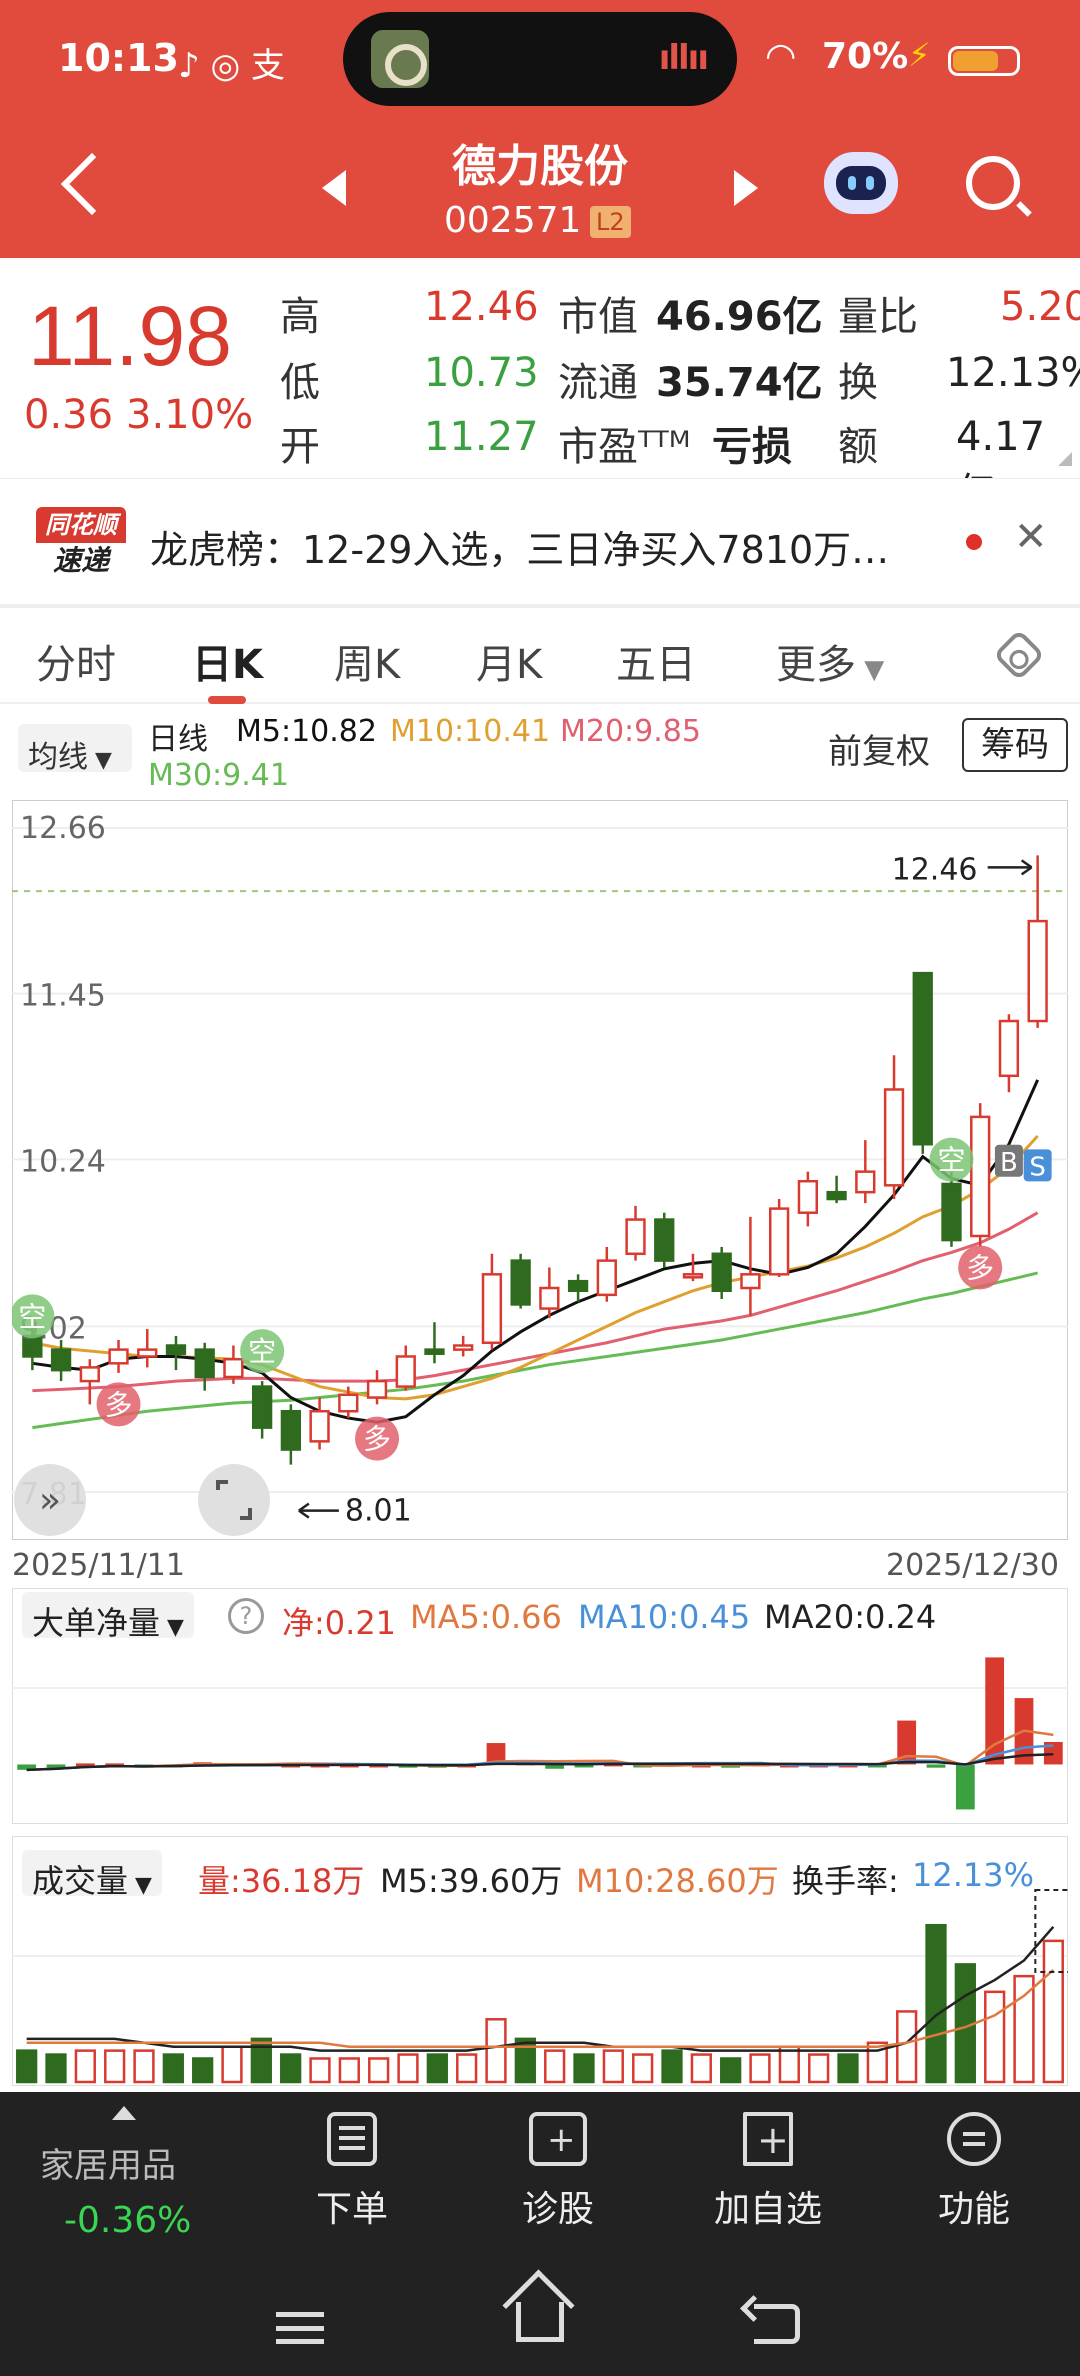 The height and width of the screenshot is (2376, 1080). What do you see at coordinates (128, 2220) in the screenshot?
I see `sector-change: -0.36%` at bounding box center [128, 2220].